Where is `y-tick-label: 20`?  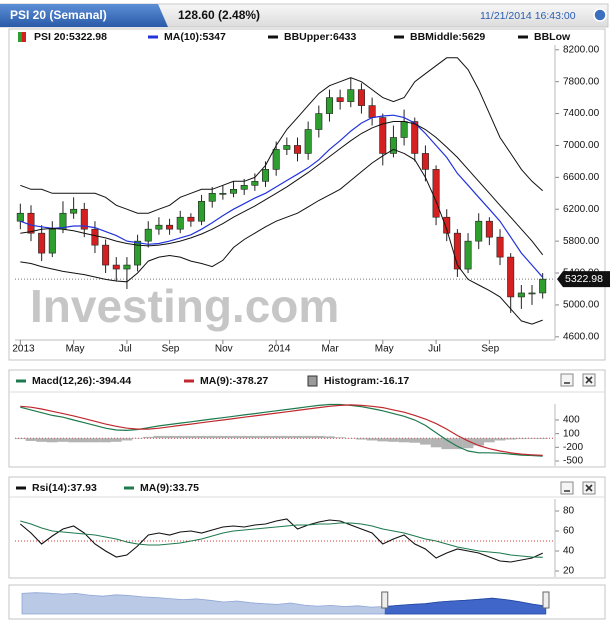 y-tick-label: 20 is located at coordinates (569, 571).